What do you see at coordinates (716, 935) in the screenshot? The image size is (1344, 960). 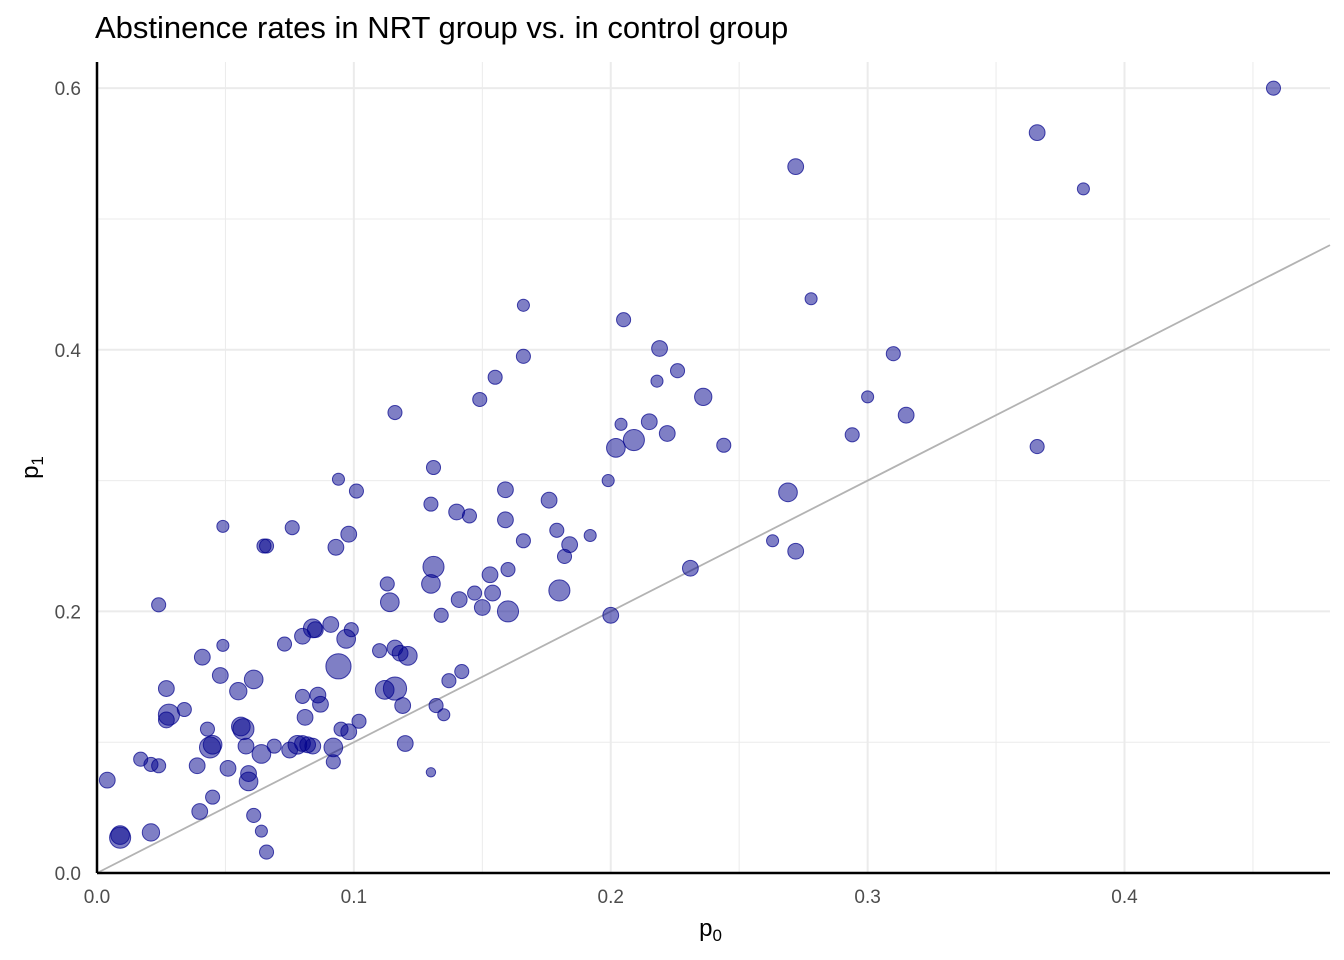 I see `x-axis-title-subscript: 0` at bounding box center [716, 935].